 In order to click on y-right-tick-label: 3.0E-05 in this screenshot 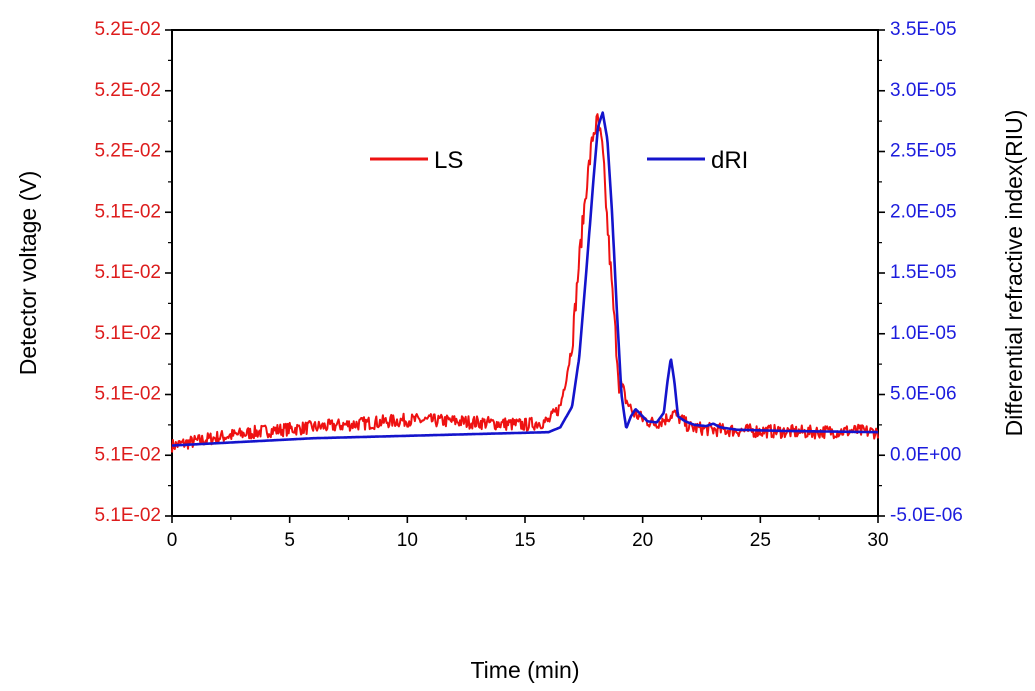, I will do `click(923, 90)`.